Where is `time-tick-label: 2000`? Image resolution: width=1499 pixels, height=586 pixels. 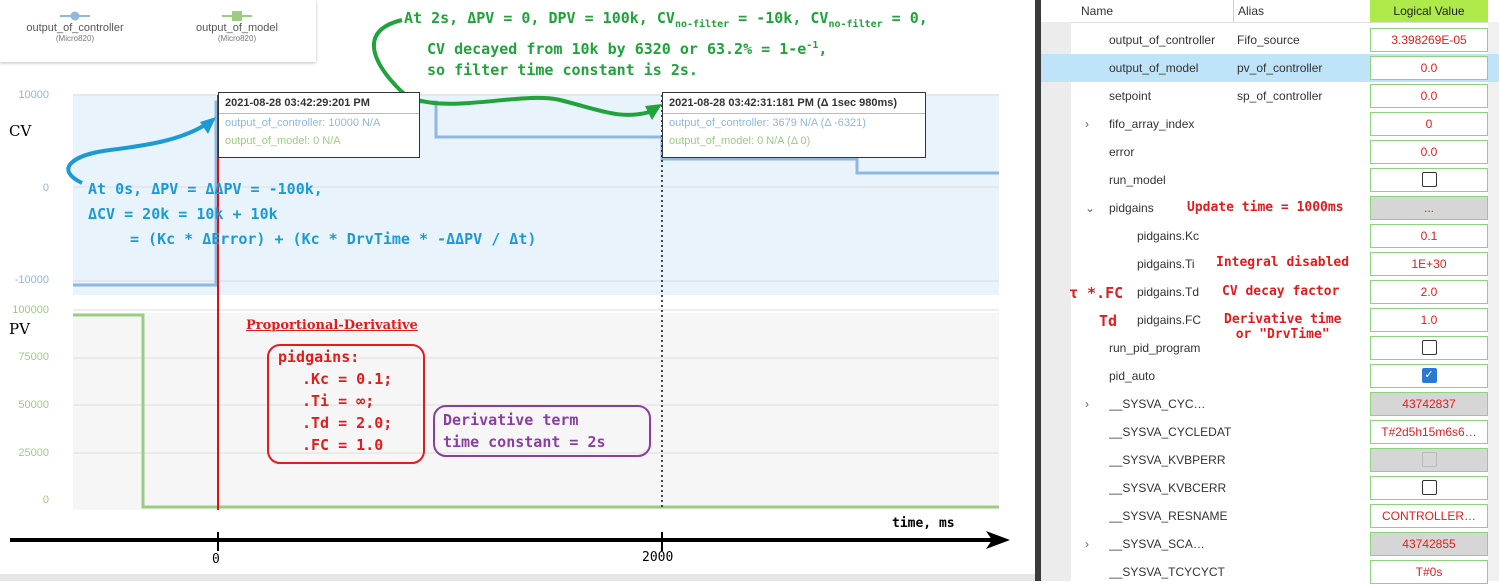 time-tick-label: 2000 is located at coordinates (658, 557).